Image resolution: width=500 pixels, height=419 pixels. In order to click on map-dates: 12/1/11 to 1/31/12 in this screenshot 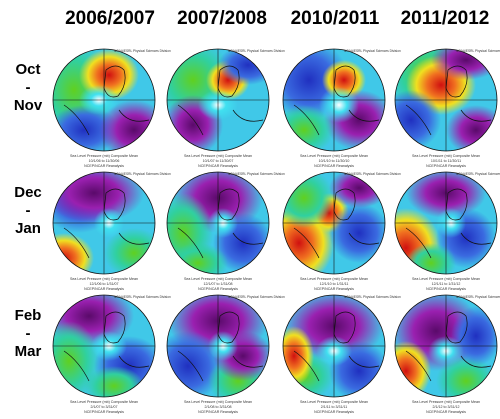, I will do `click(446, 284)`.